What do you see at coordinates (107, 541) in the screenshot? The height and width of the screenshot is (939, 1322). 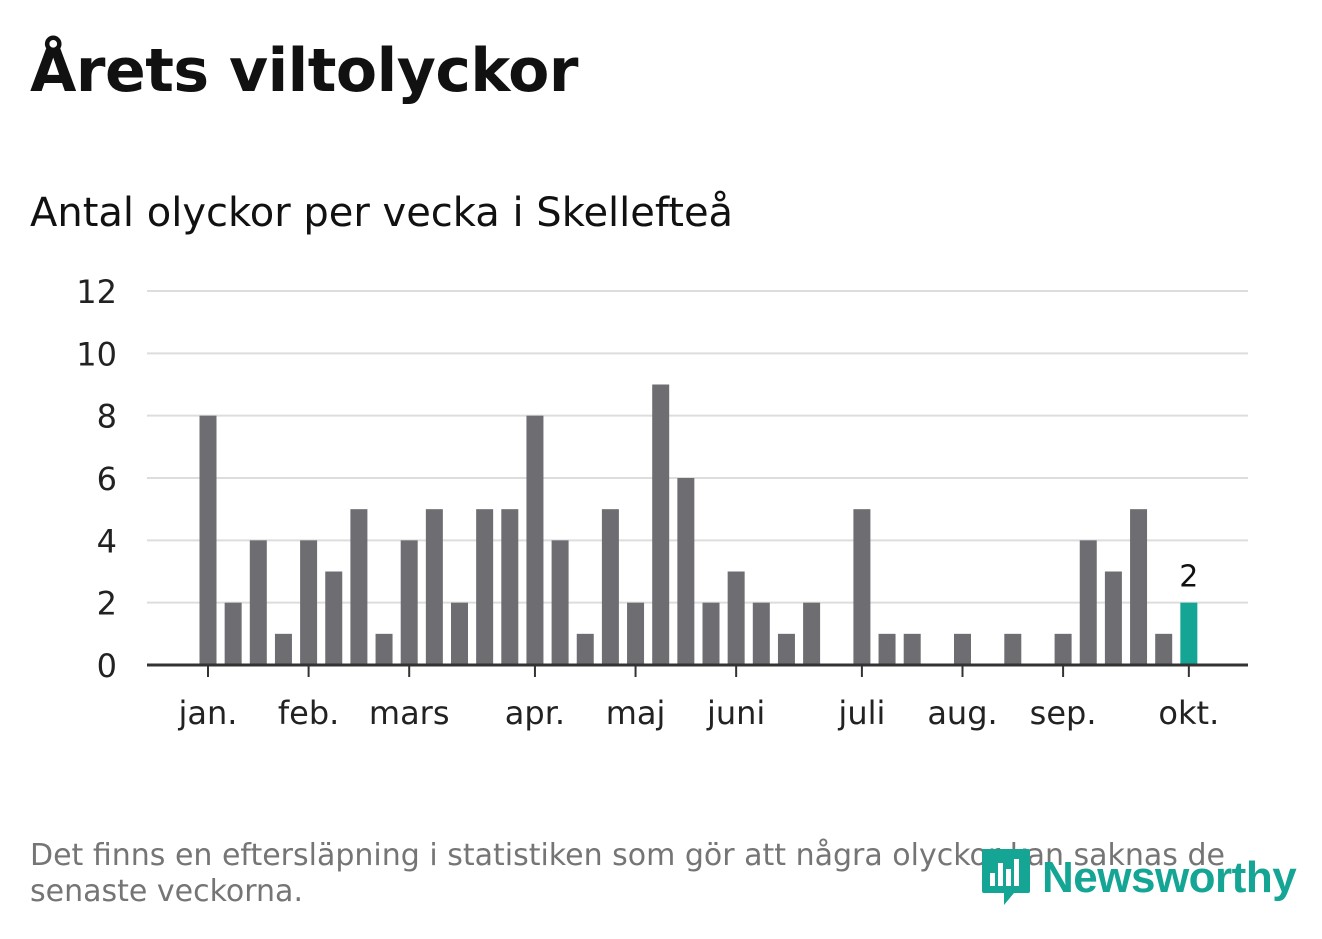 I see `y-tick-label-4: 4` at bounding box center [107, 541].